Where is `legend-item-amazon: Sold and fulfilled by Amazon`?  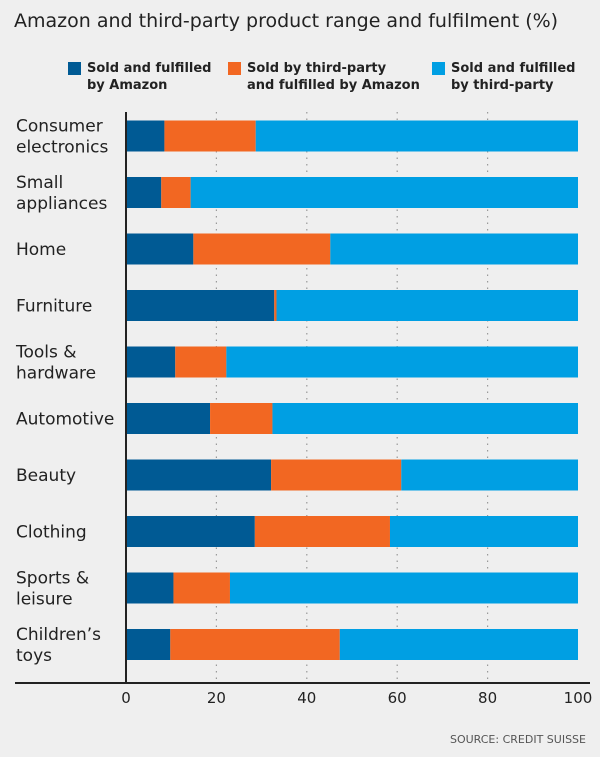 legend-item-amazon: Sold and fulfilled by Amazon is located at coordinates (139, 77).